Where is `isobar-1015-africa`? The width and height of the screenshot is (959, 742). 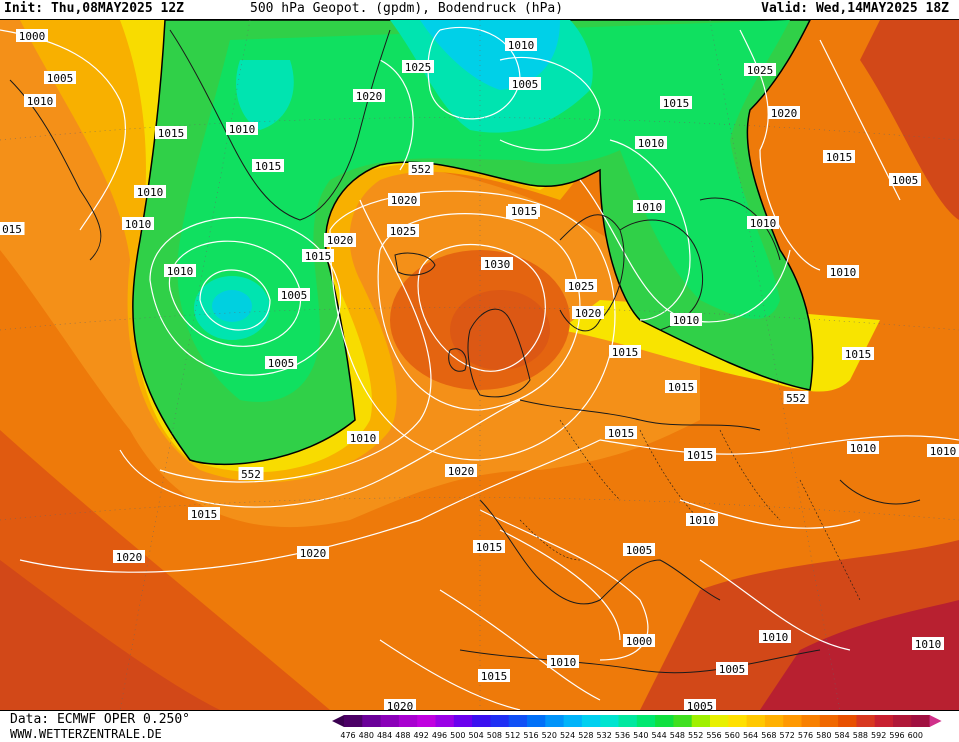 isobar-1015-africa is located at coordinates (450, 674).